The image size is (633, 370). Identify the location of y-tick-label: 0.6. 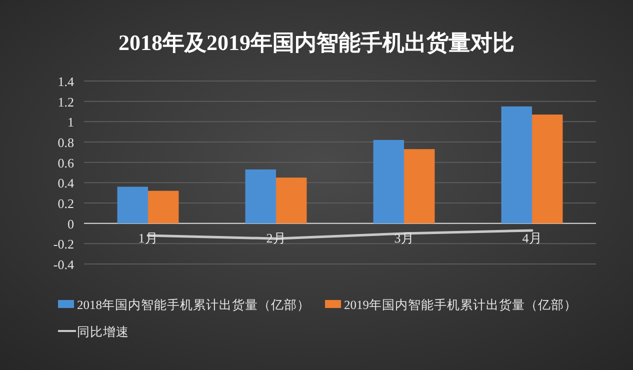
(66, 162).